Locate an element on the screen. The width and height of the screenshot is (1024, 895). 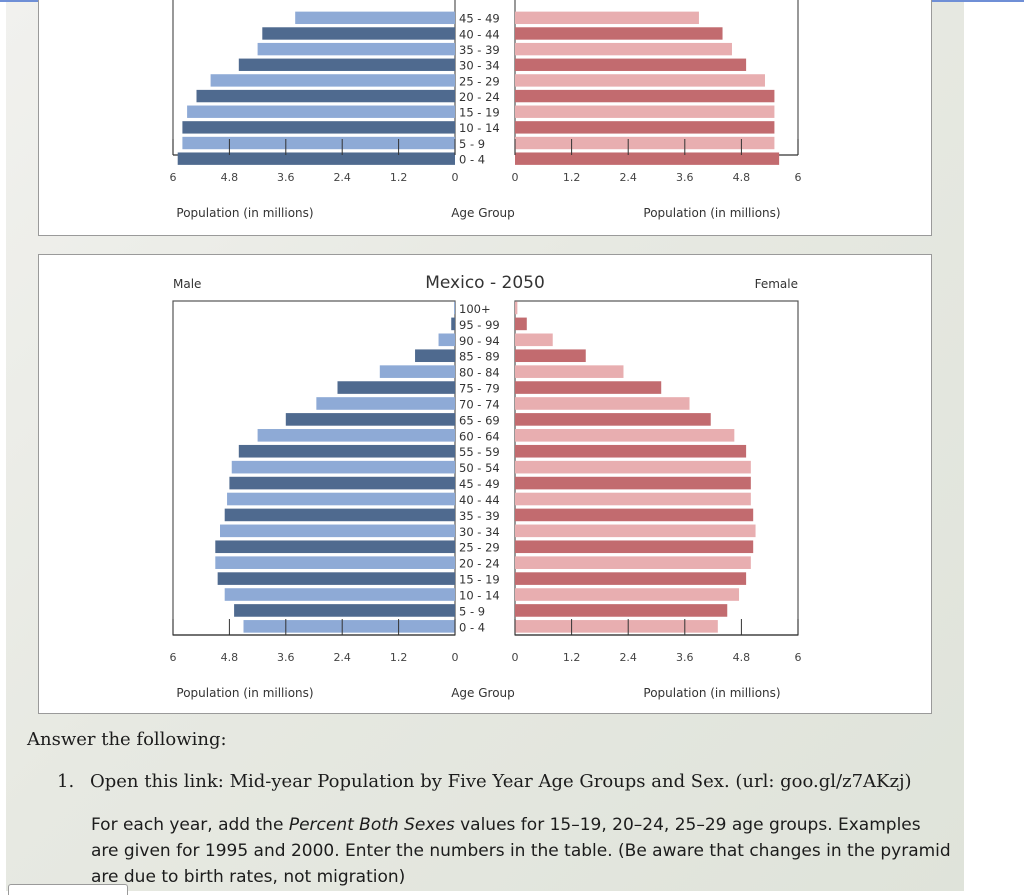
age-group-label: 75 - 79 is located at coordinates (479, 389).